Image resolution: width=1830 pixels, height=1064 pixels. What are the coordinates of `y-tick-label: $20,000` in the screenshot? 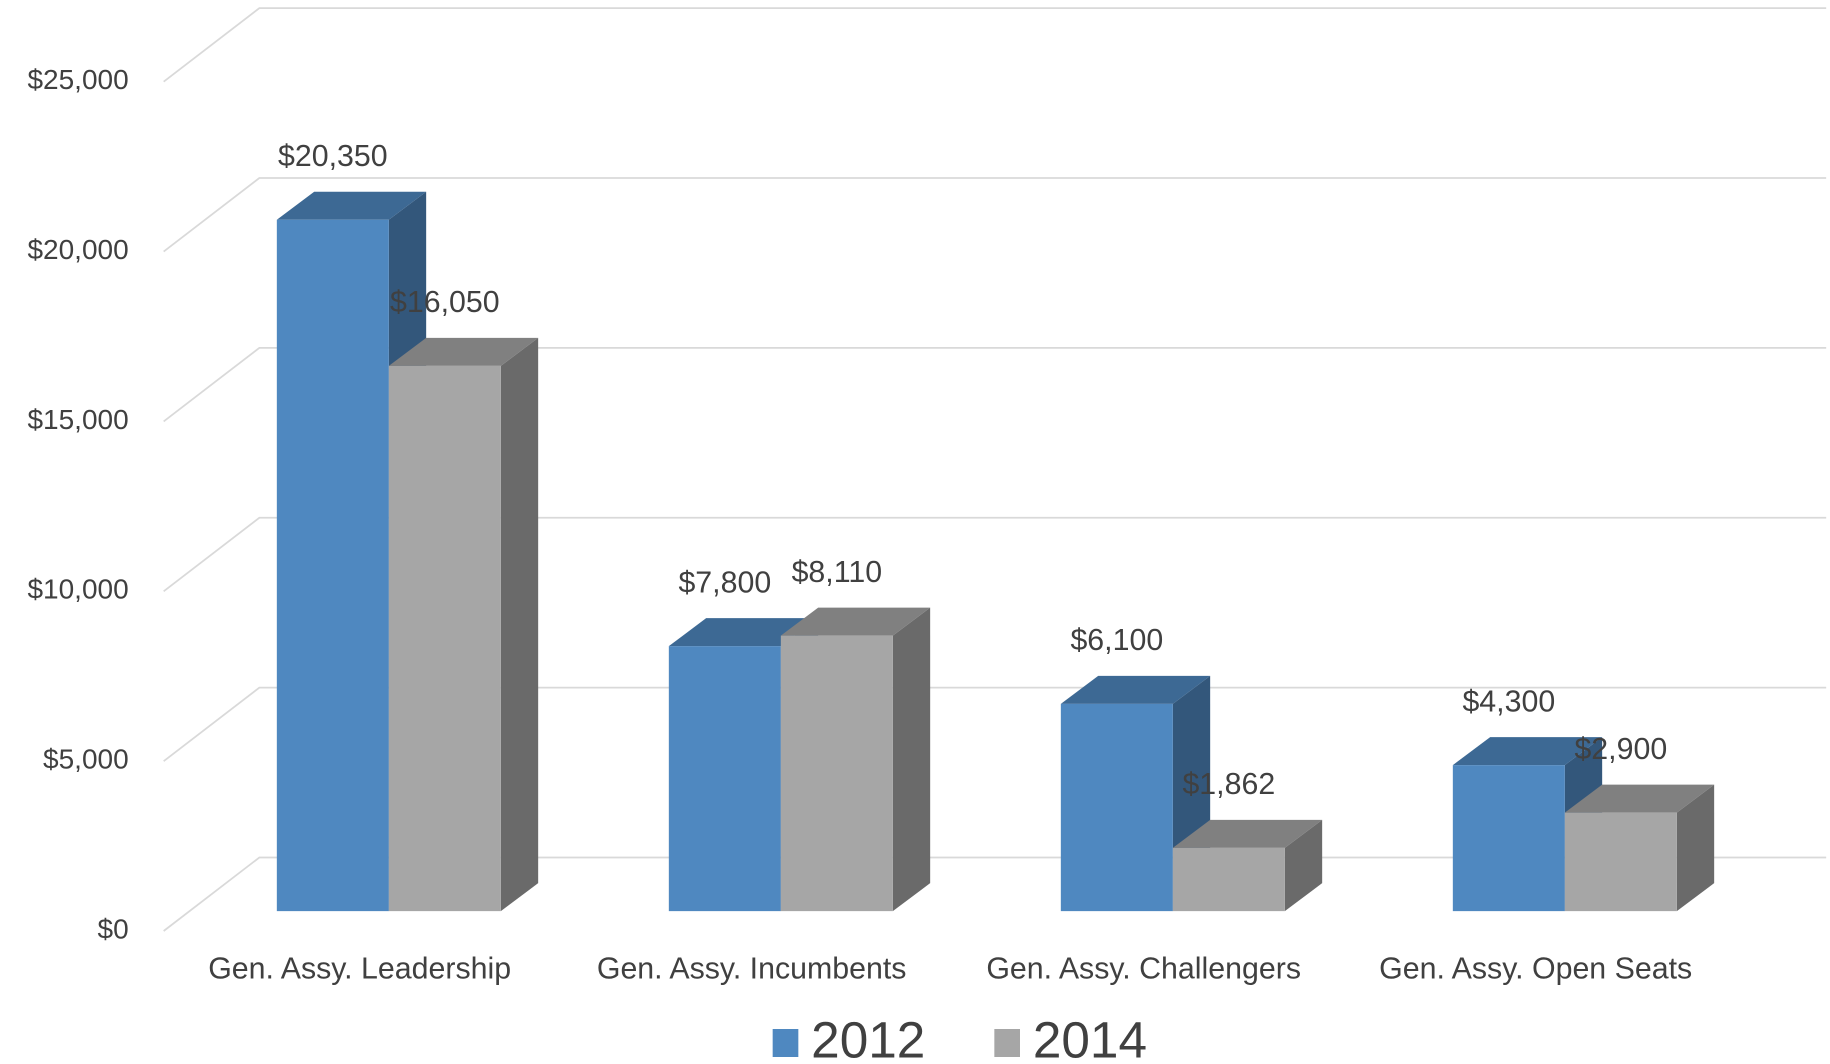 It's located at (77, 249).